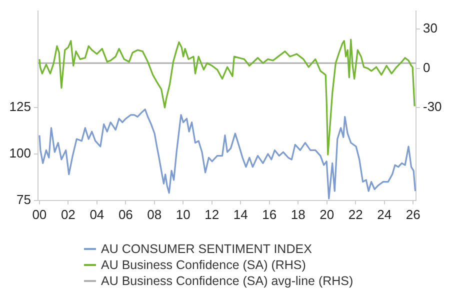  Describe the element at coordinates (23, 199) in the screenshot. I see `y-tick-label: 75` at that location.